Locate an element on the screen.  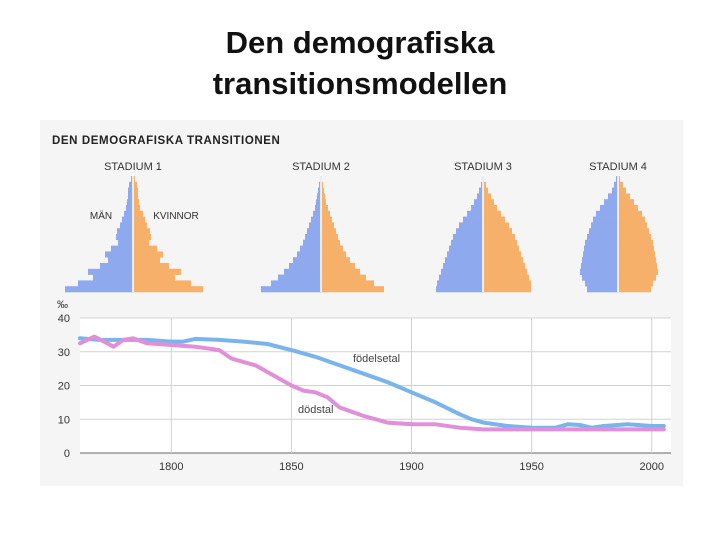
series-line-death-rate is located at coordinates (372, 383).